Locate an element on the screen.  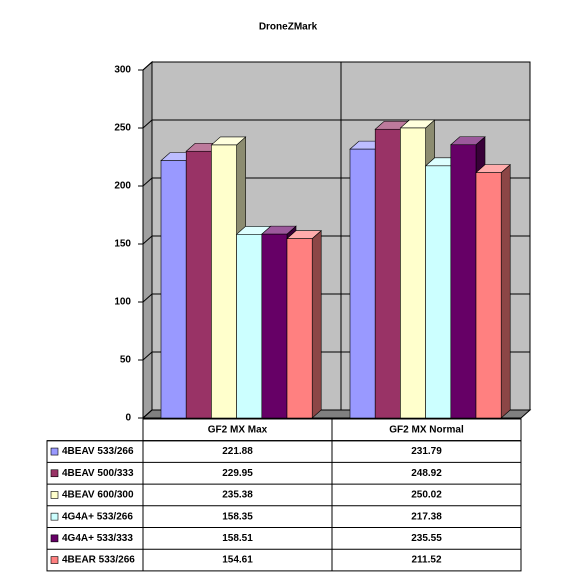
chart-title: DroneZMark is located at coordinates (288, 27).